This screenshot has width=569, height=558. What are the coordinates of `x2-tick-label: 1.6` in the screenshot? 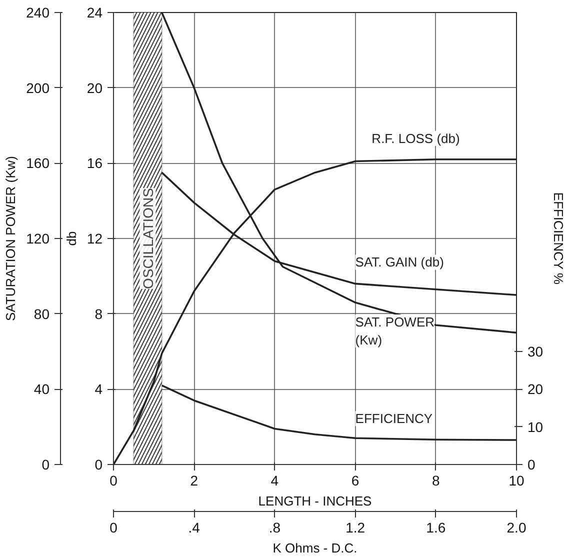 It's located at (436, 528).